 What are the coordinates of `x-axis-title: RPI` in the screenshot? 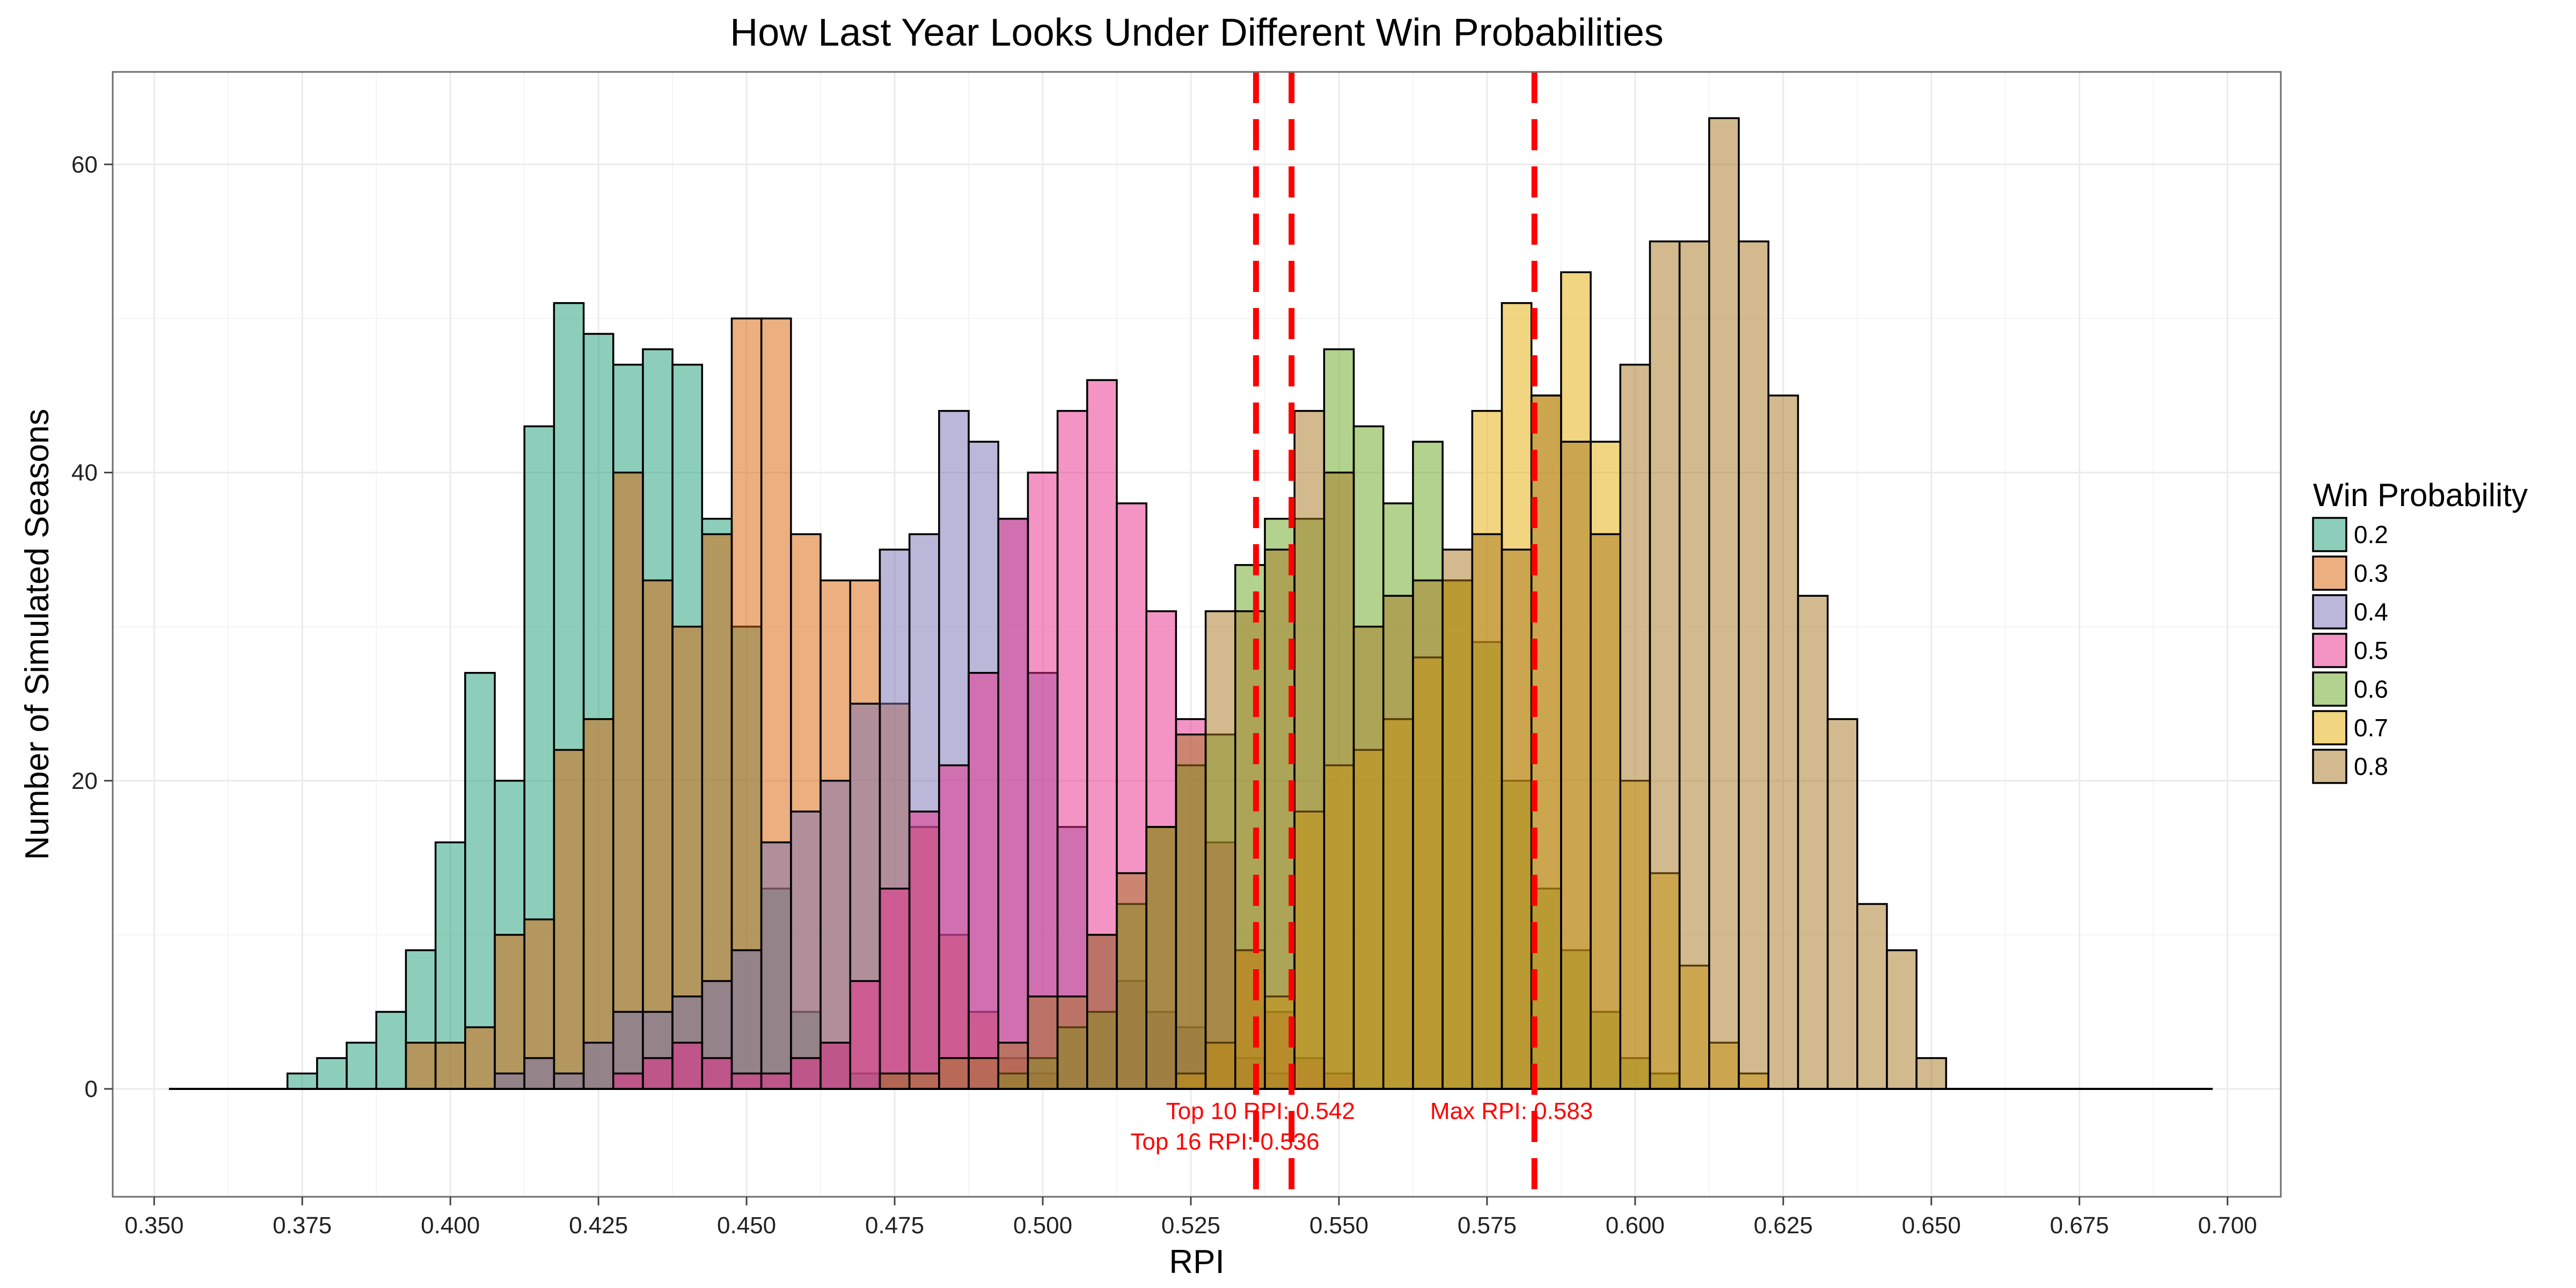 It's located at (1196, 1261).